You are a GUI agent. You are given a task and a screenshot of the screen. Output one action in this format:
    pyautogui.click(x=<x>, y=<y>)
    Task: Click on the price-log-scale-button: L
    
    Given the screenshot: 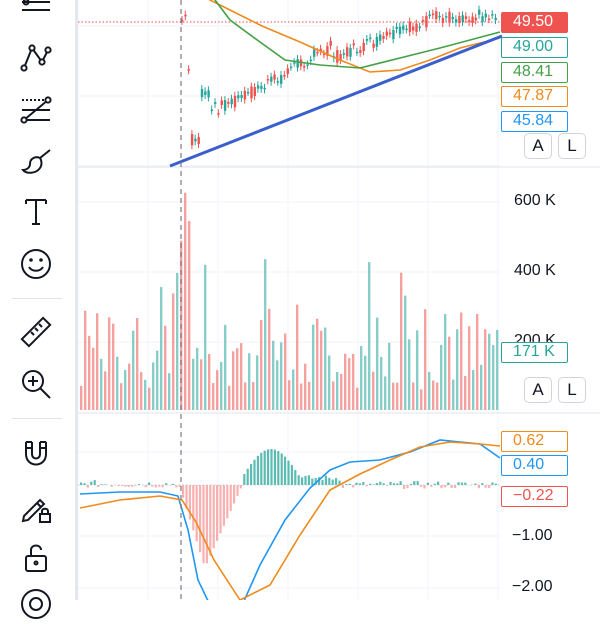 What is the action you would take?
    pyautogui.click(x=572, y=146)
    